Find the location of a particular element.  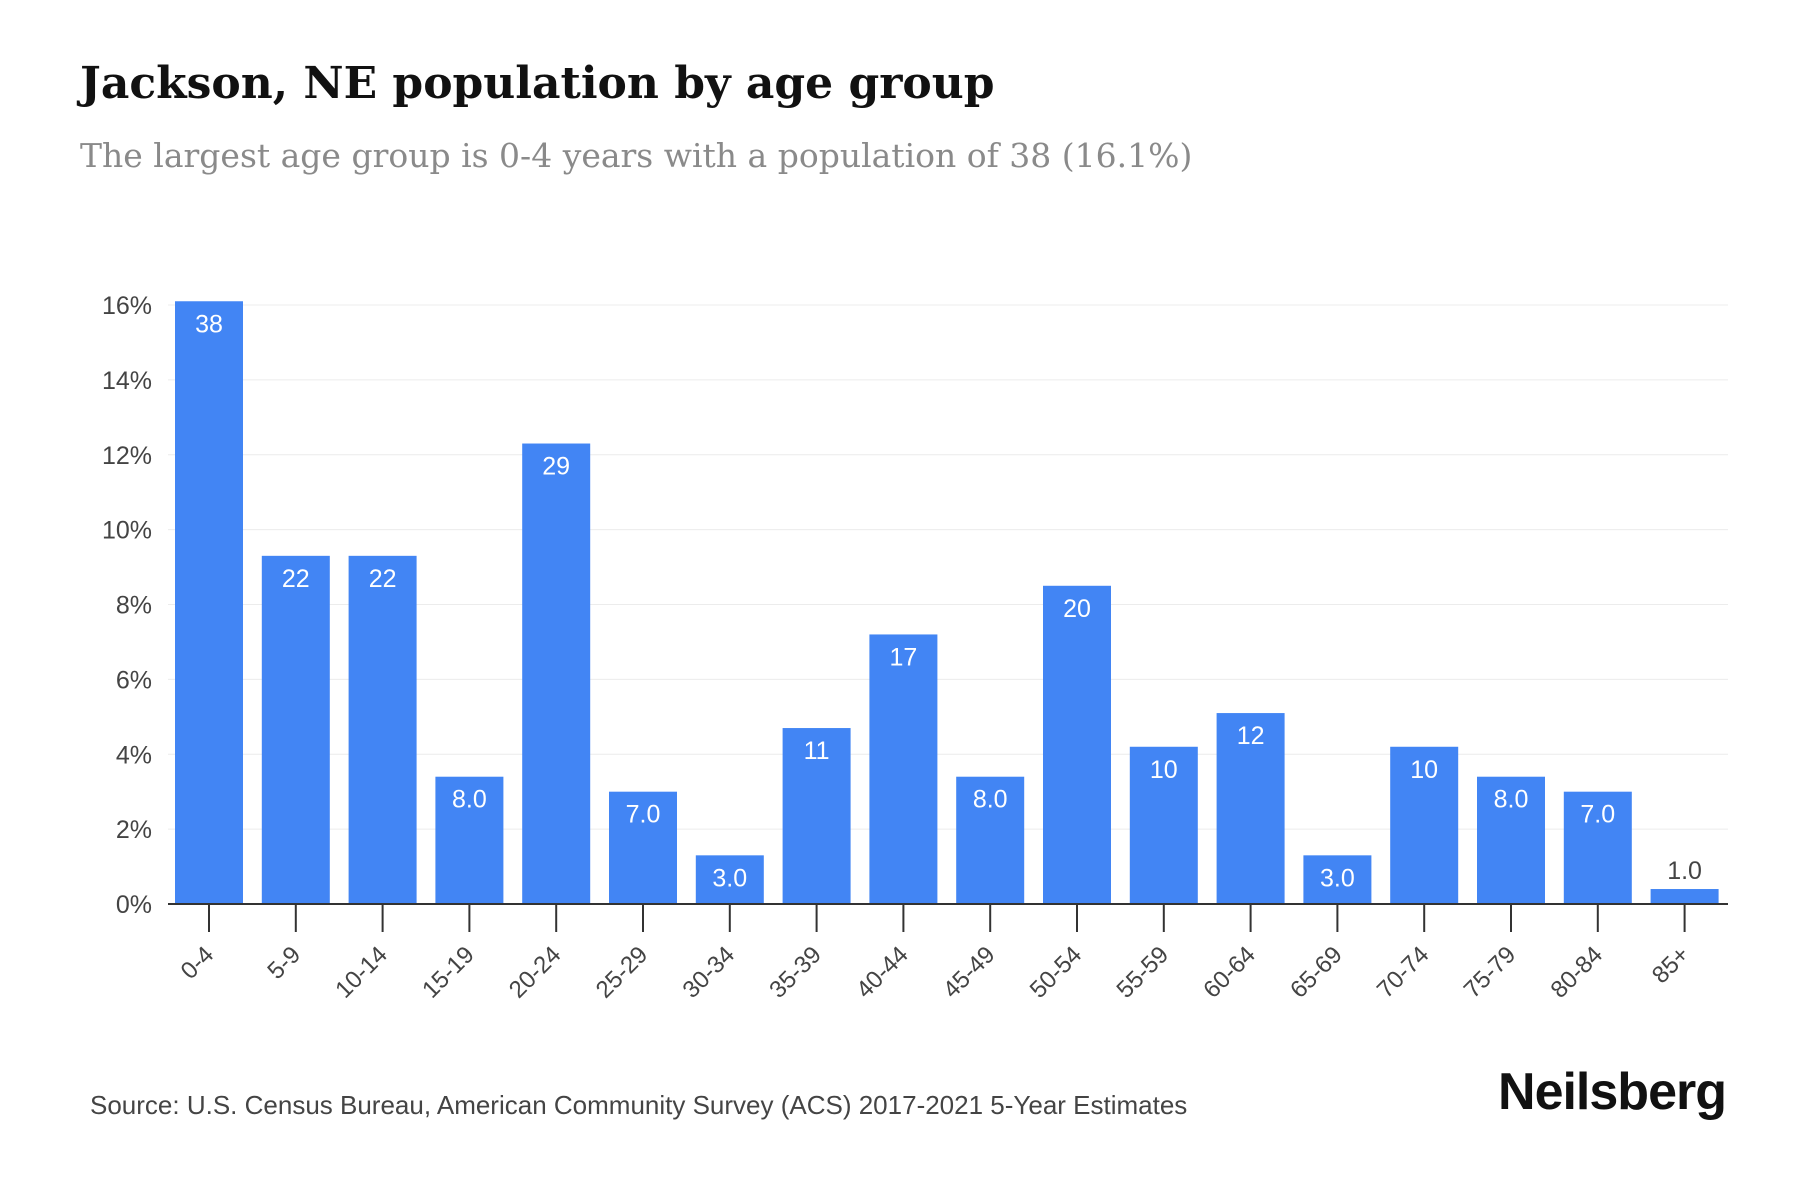

bar-value-label: 11 is located at coordinates (817, 751).